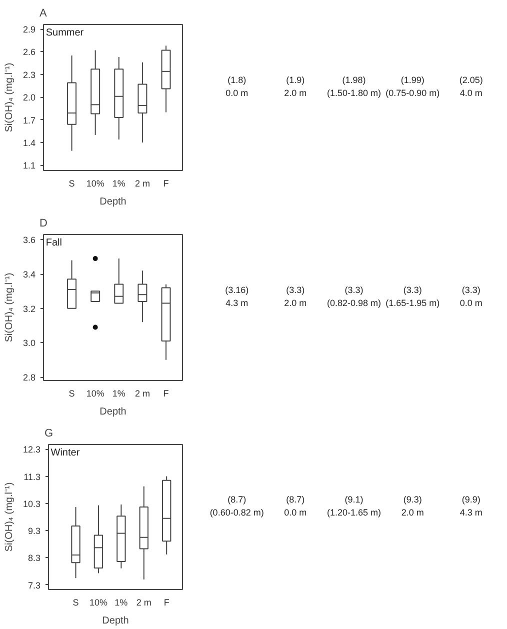 The height and width of the screenshot is (629, 507). What do you see at coordinates (413, 93) in the screenshot?
I see `category-label: (0.75-0.90 m)` at bounding box center [413, 93].